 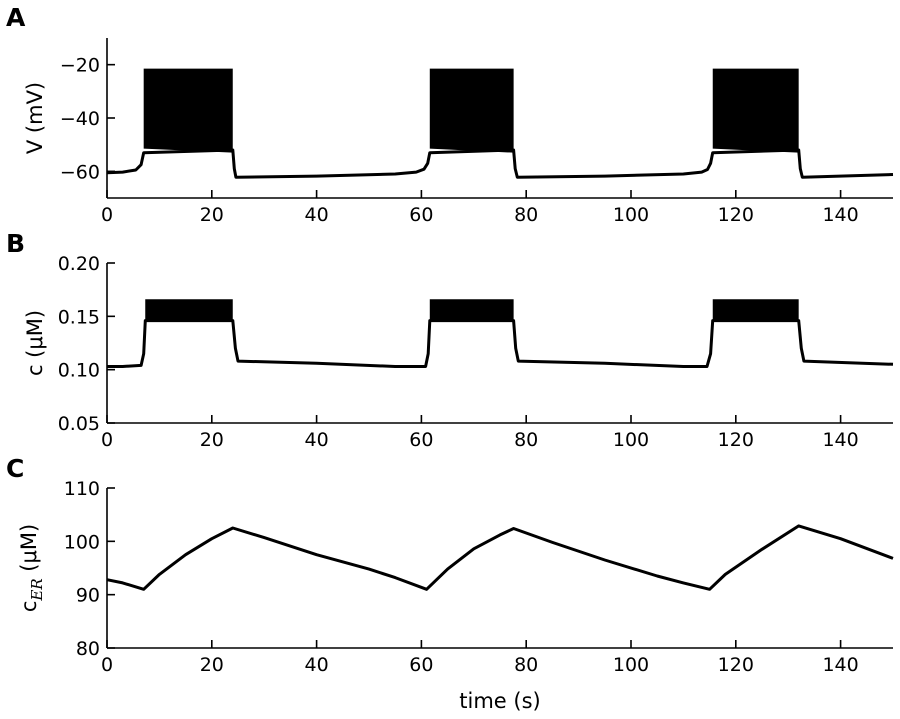 What do you see at coordinates (35, 343) in the screenshot?
I see `y-axis-label: c (μM)` at bounding box center [35, 343].